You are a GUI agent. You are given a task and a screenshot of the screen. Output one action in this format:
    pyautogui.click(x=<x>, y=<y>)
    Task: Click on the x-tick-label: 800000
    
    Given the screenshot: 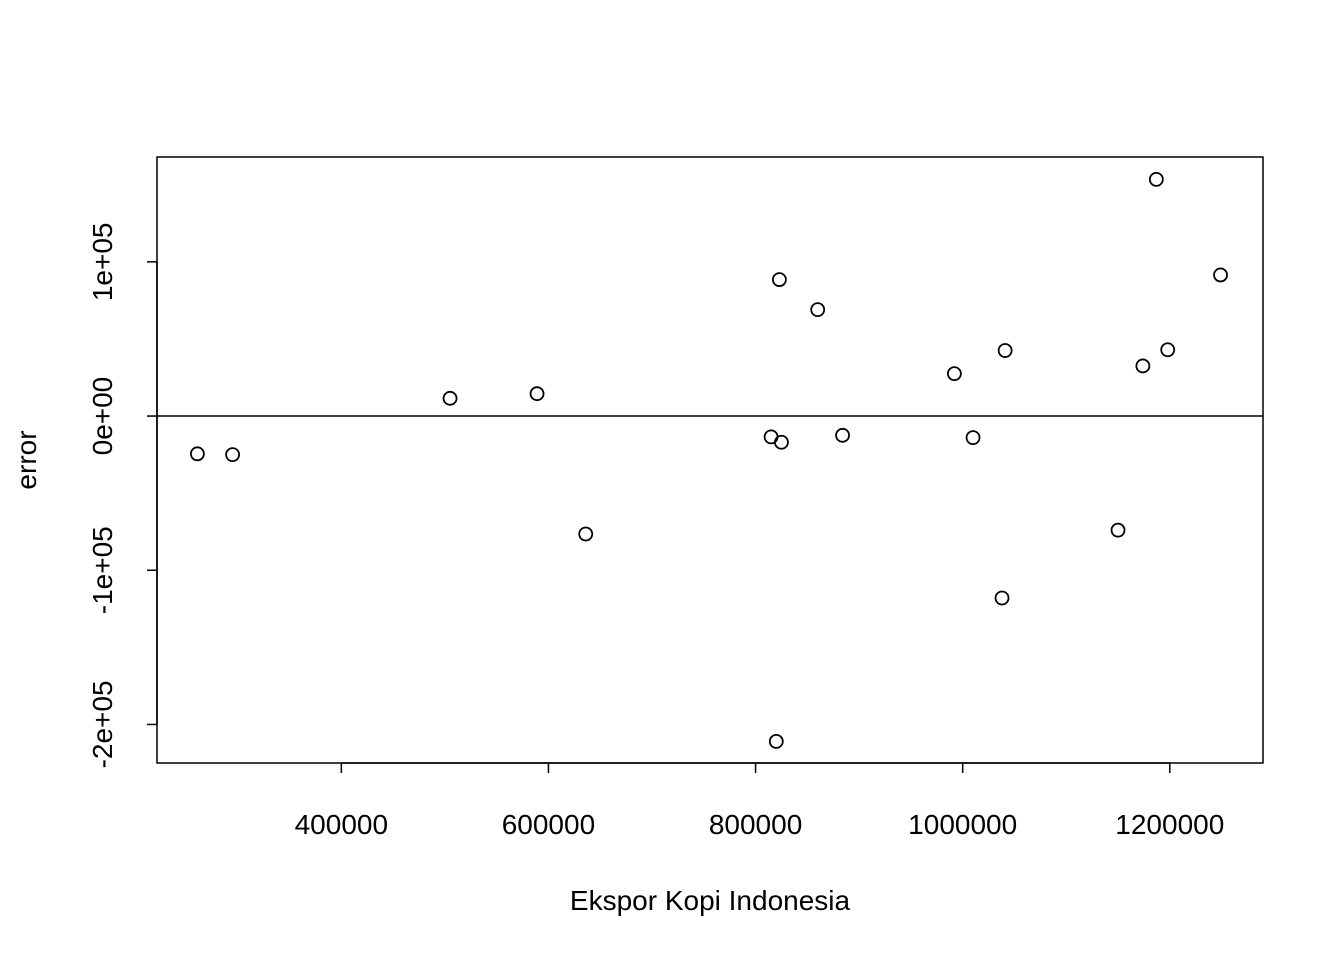 What is the action you would take?
    pyautogui.click(x=755, y=824)
    